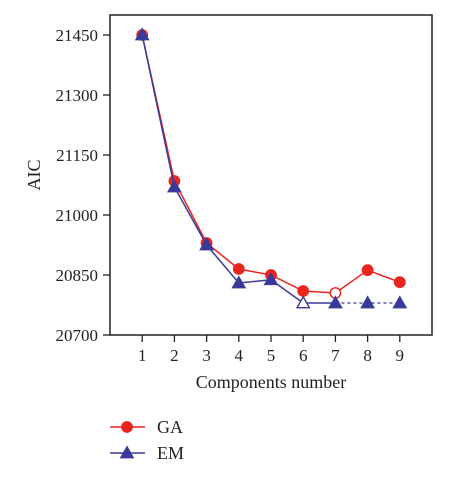 The width and height of the screenshot is (474, 483). I want to click on y-tick-label: 20700, so click(77, 335).